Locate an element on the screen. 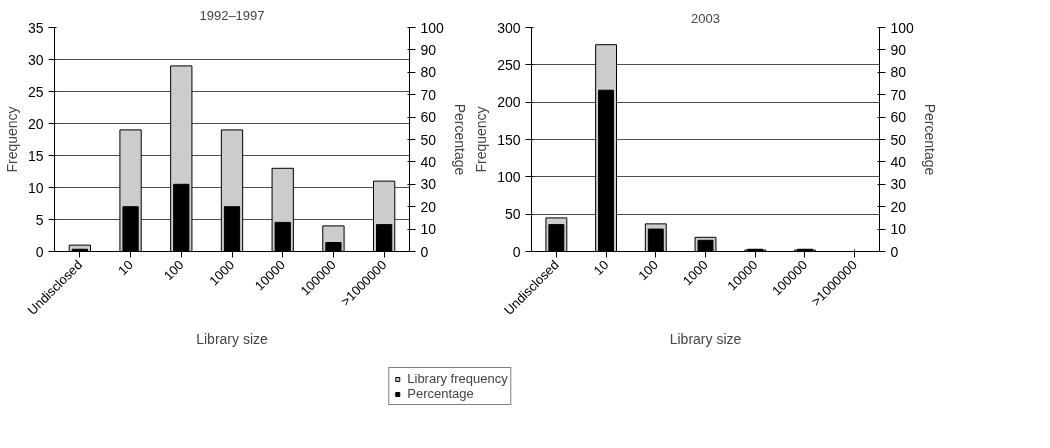  chart-title: 2003 is located at coordinates (705, 18).